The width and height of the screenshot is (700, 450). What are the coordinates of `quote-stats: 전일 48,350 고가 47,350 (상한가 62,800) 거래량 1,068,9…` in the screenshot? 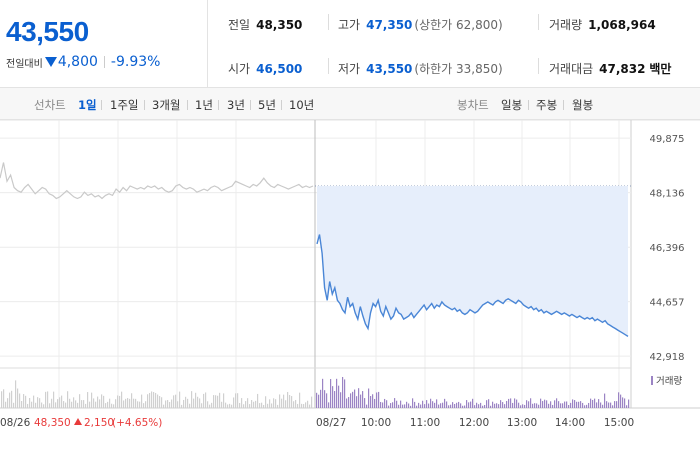 It's located at (454, 44).